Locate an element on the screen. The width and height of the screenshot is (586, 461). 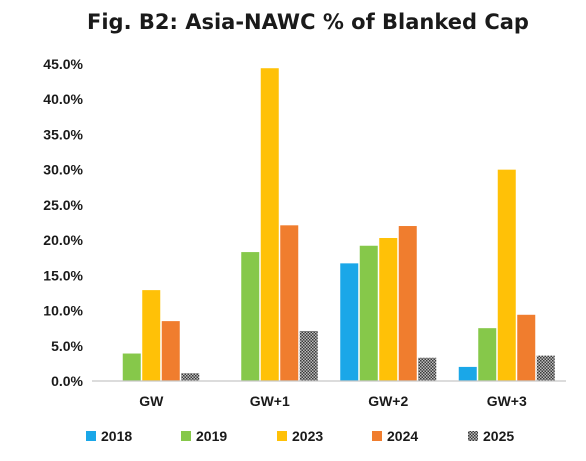
x-tick-label: GW+1 is located at coordinates (270, 401).